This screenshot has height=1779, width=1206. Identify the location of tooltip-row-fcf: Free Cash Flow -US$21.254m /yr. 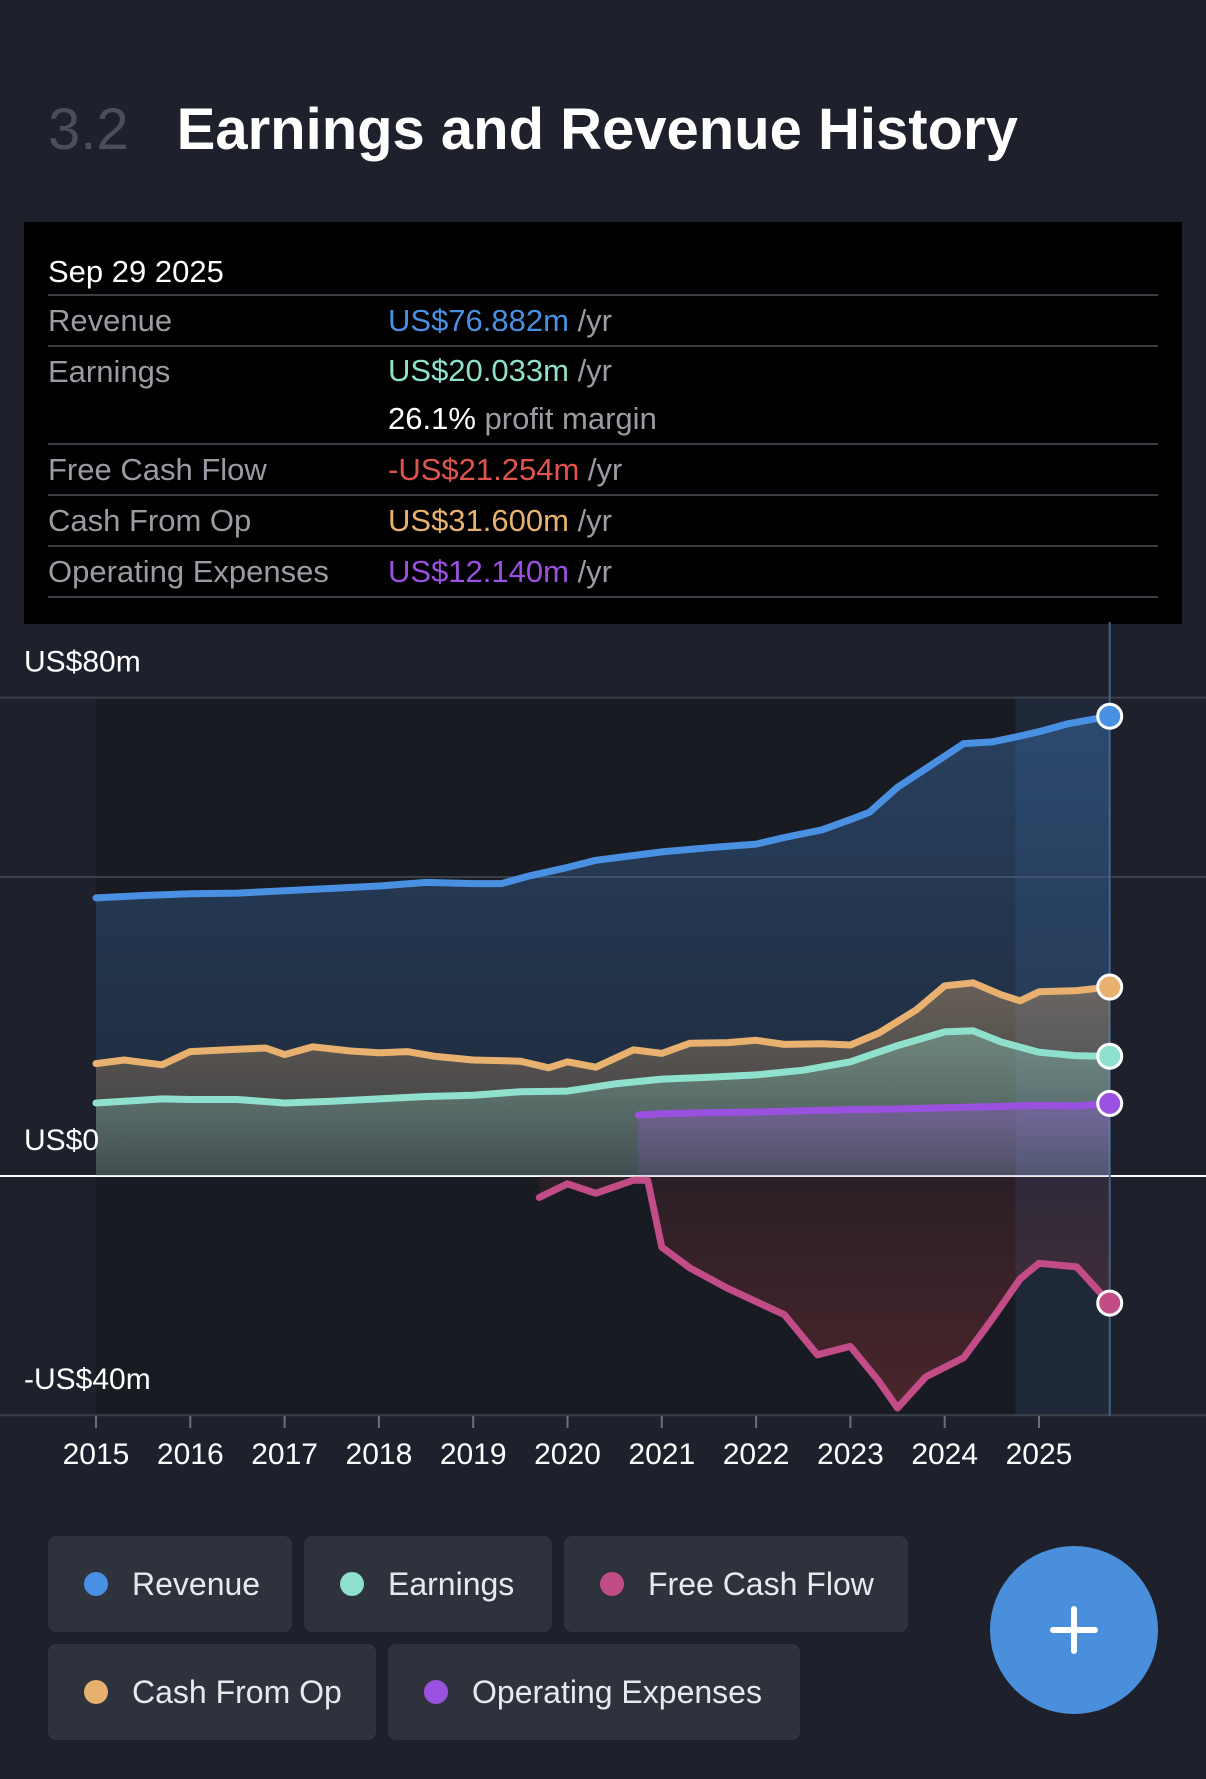
(603, 470).